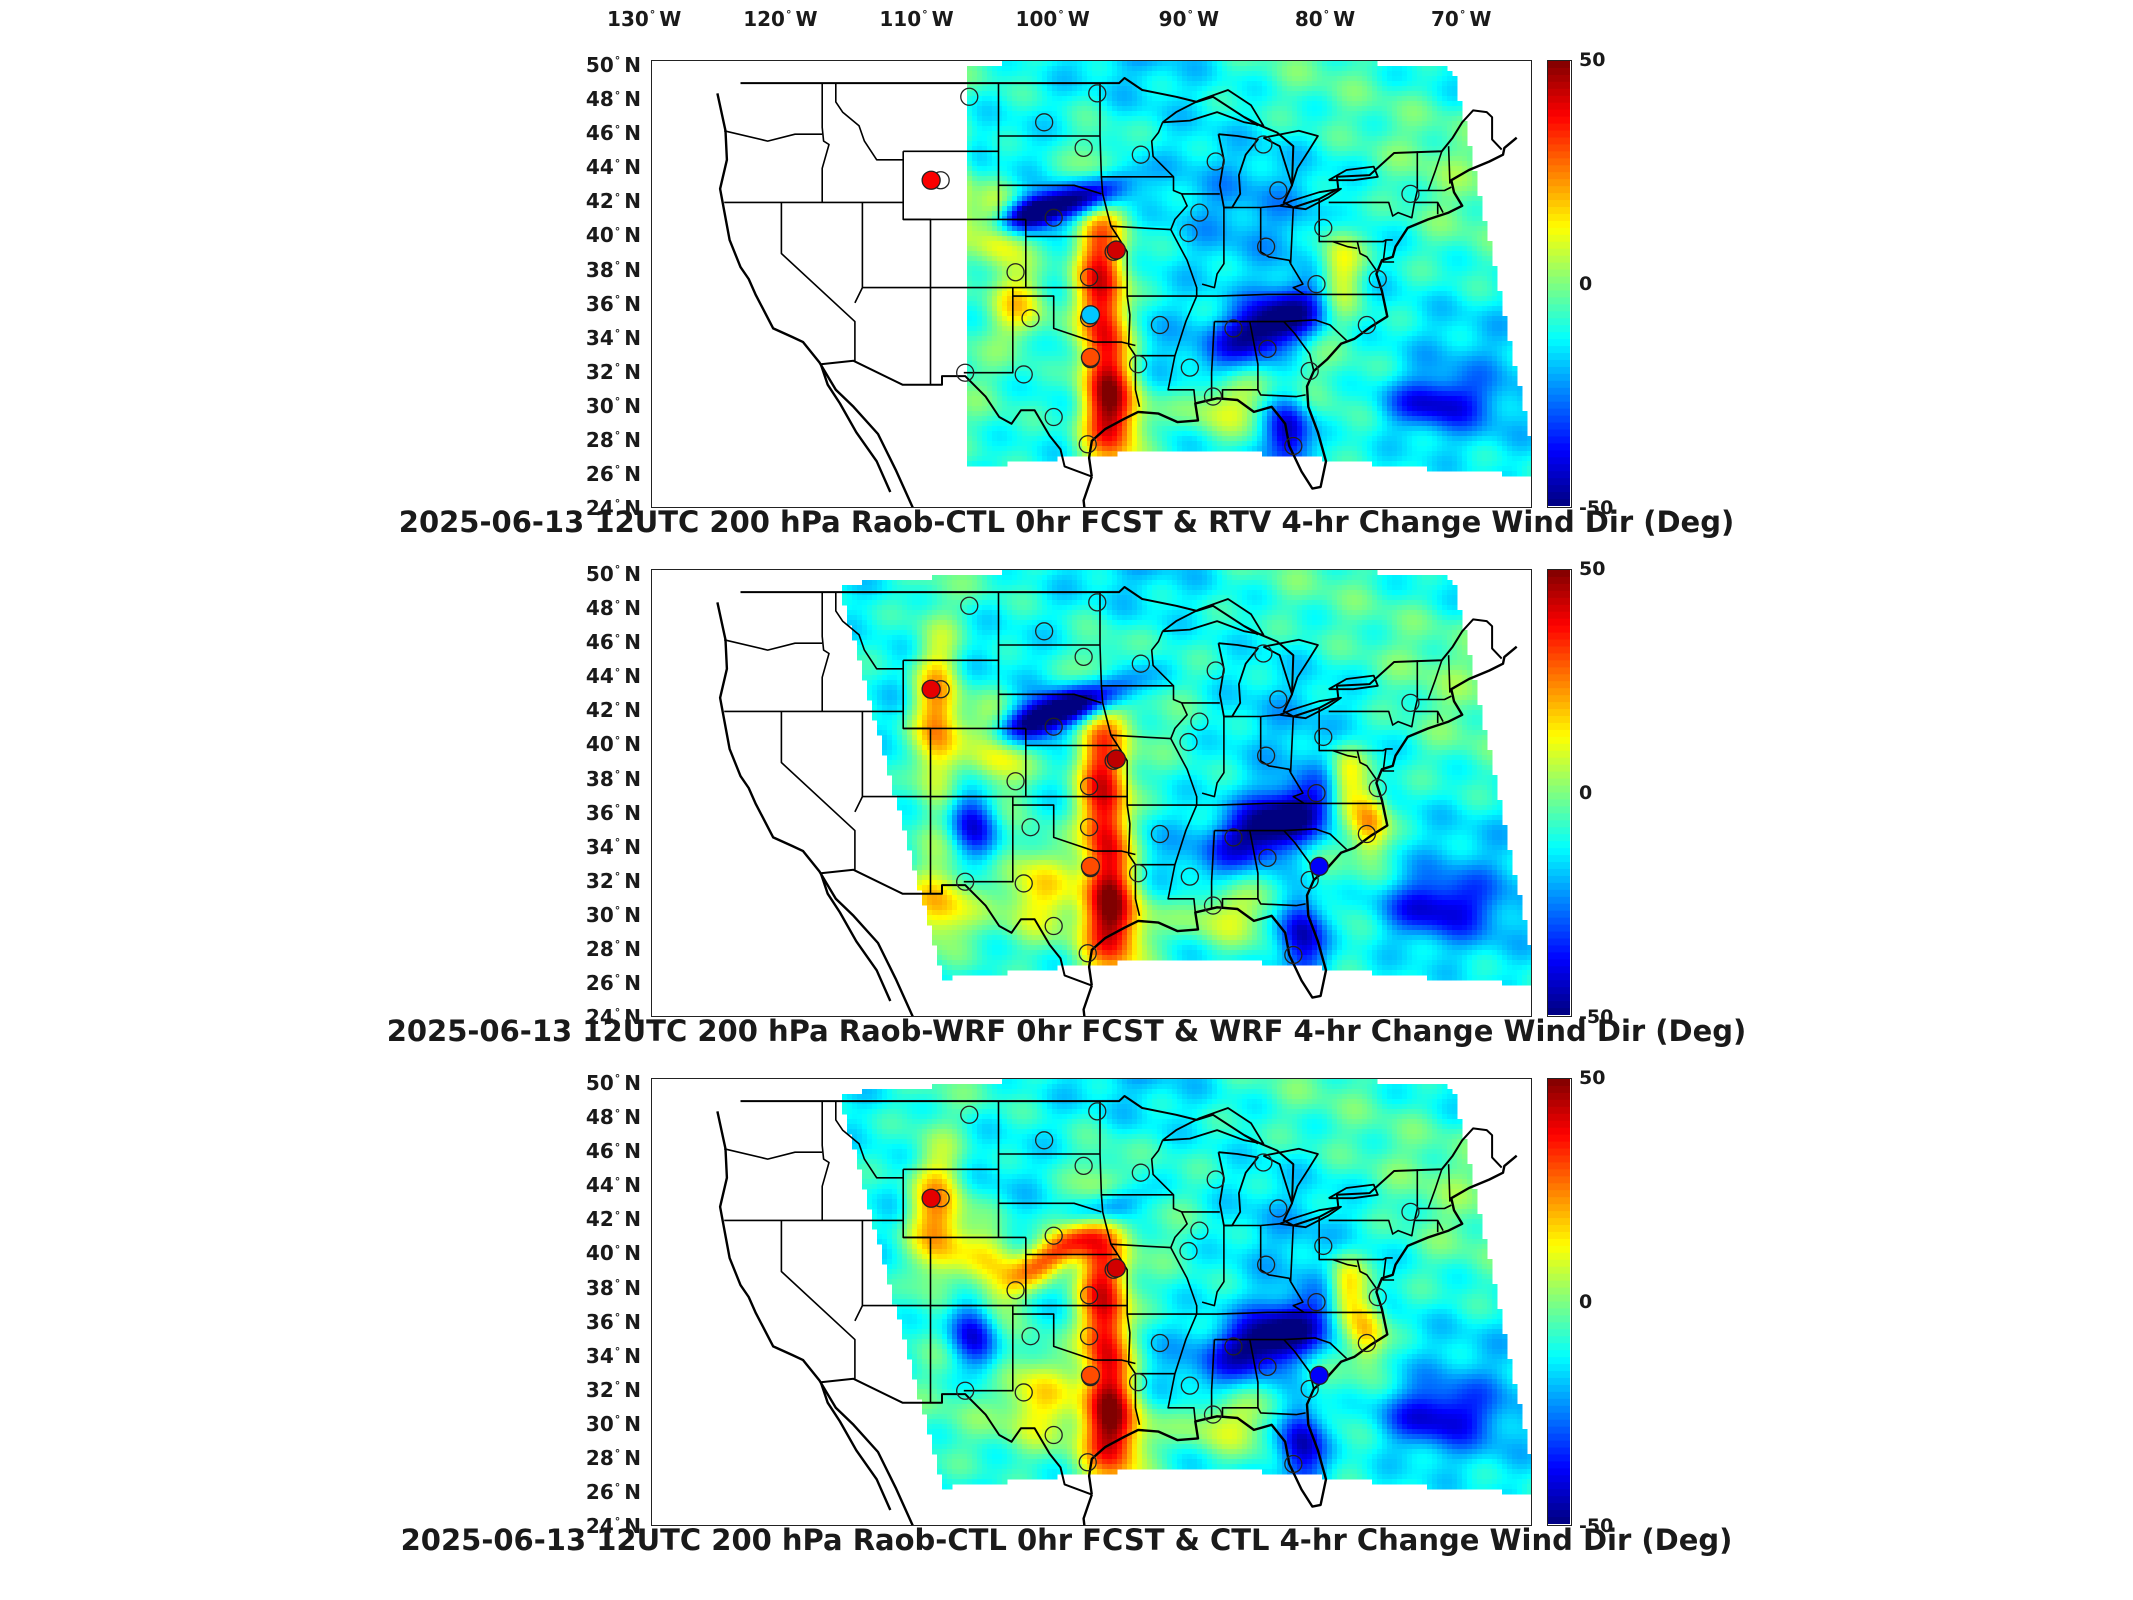  What do you see at coordinates (780, 19) in the screenshot?
I see `lon-tick-label: 120° W` at bounding box center [780, 19].